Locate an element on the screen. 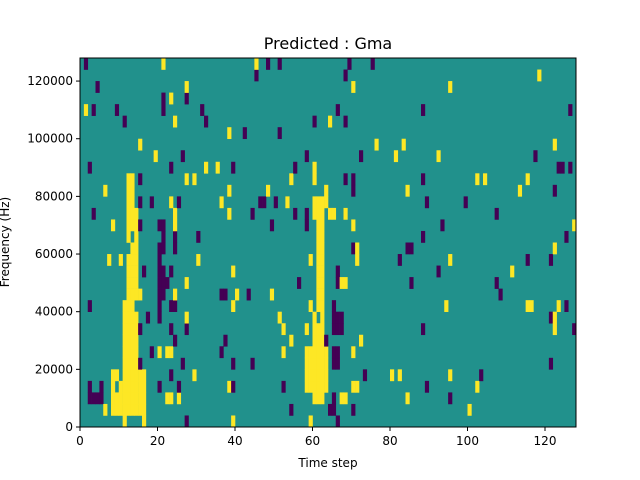 The width and height of the screenshot is (640, 480). y-tick-label: 100000 is located at coordinates (50, 139).